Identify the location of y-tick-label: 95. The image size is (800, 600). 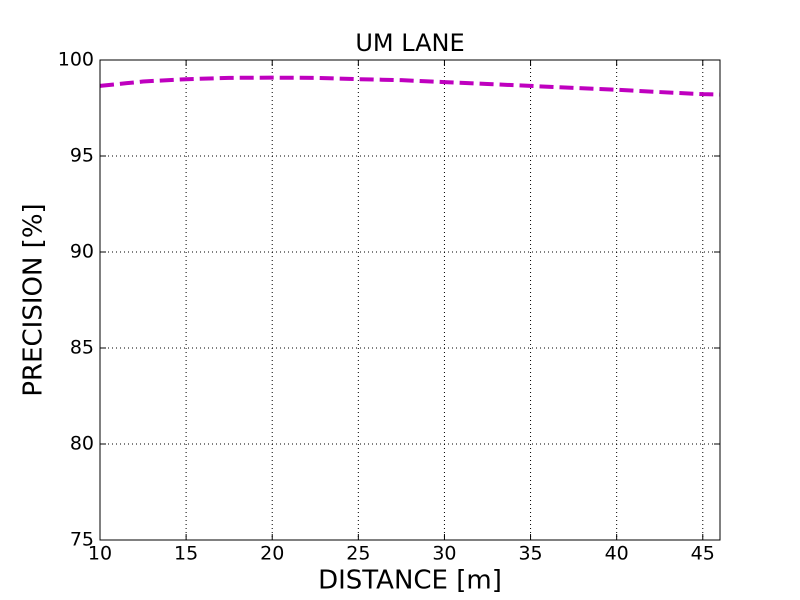
(82, 156).